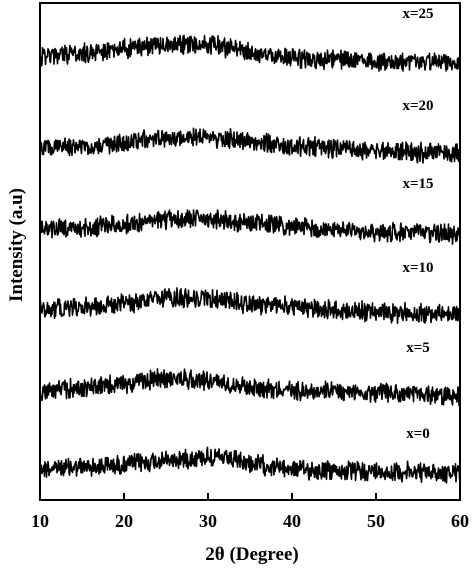 The height and width of the screenshot is (576, 474). I want to click on series-label: x=15, so click(417, 184).